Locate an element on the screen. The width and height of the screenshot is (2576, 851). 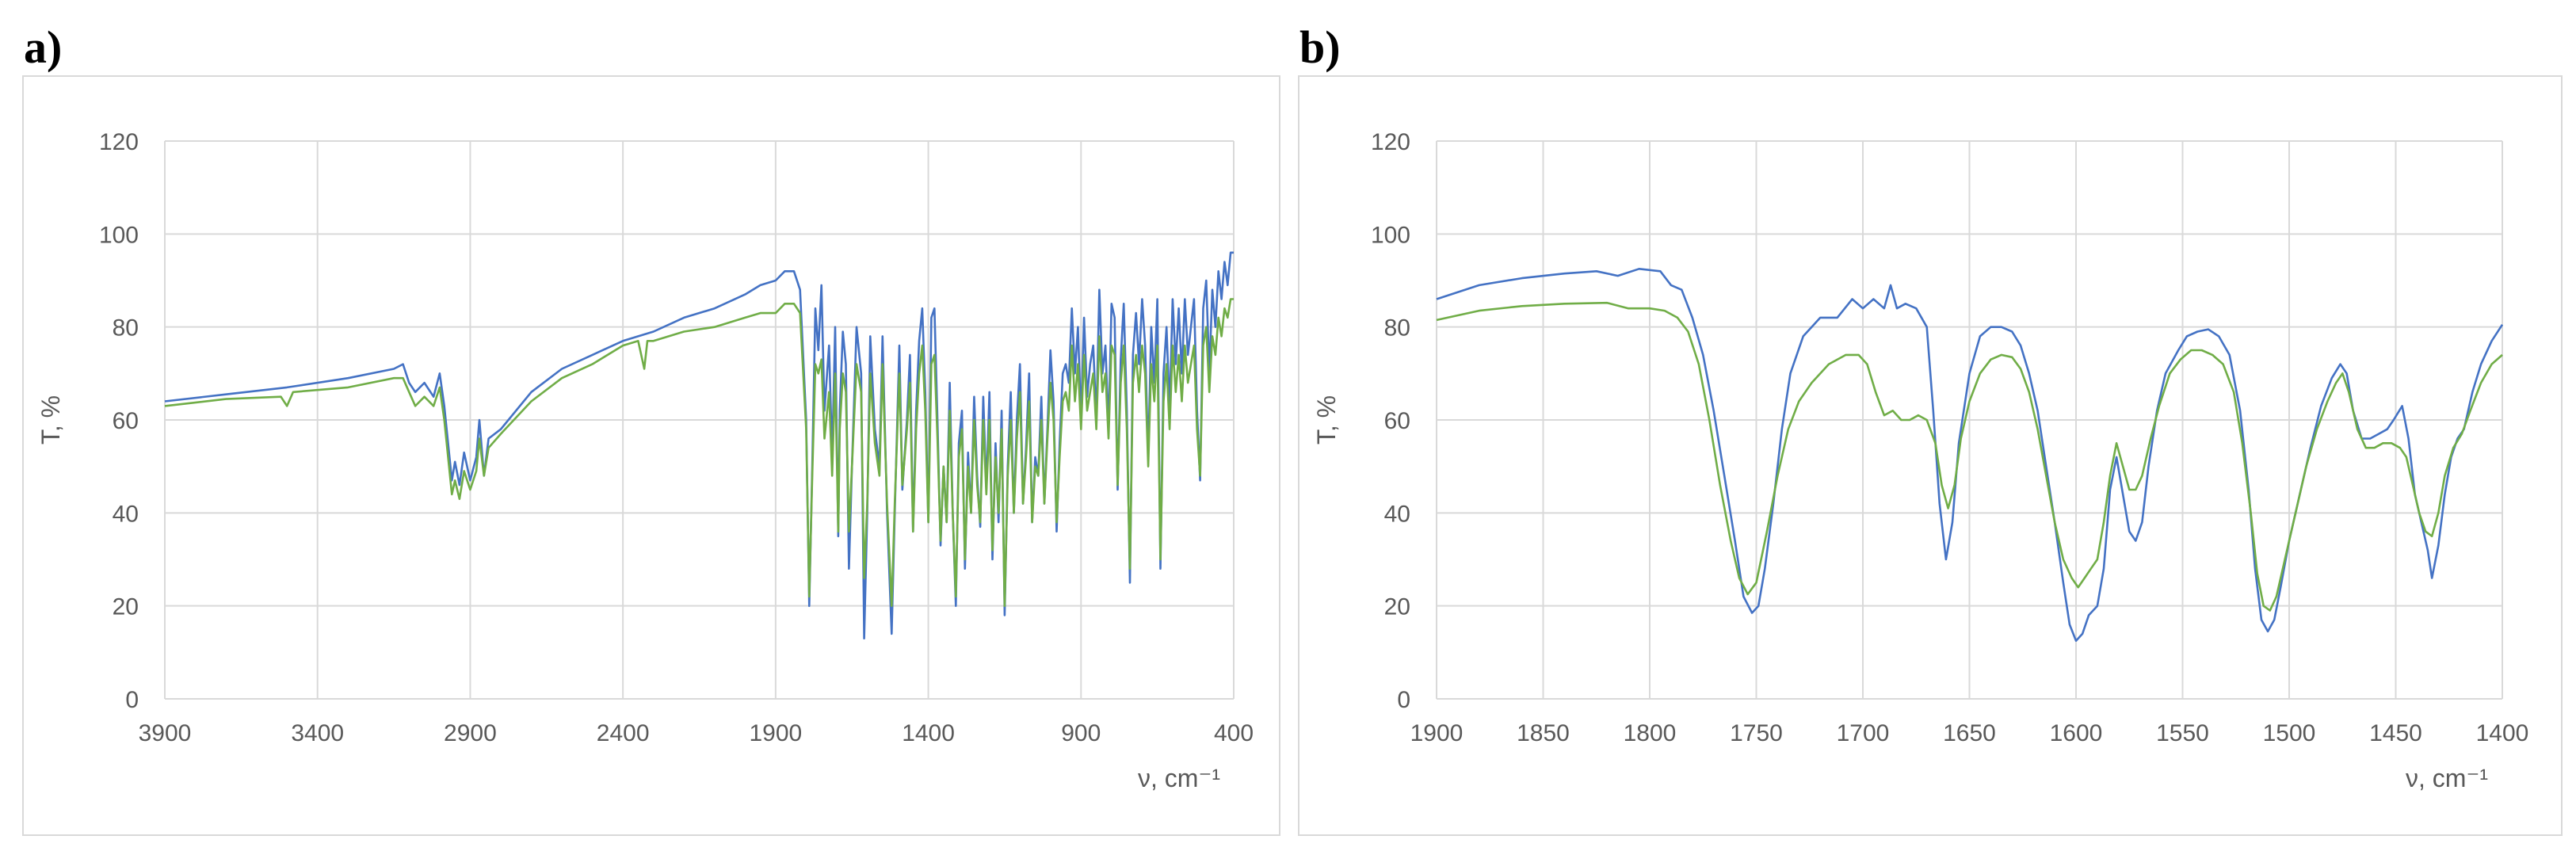
chart-b-x-axis-title: ν, cm⁻¹ is located at coordinates (2447, 778).